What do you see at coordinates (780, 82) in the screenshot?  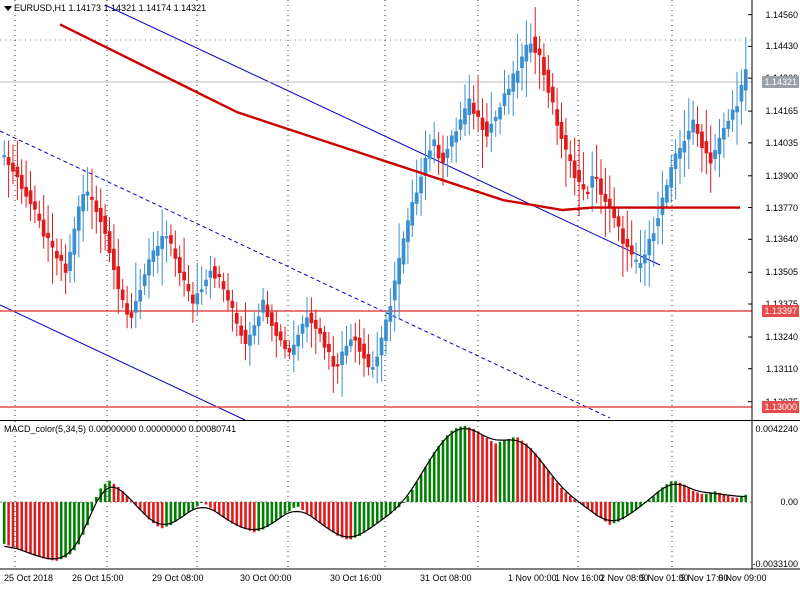 I see `current-price-tag: 1.14321` at bounding box center [780, 82].